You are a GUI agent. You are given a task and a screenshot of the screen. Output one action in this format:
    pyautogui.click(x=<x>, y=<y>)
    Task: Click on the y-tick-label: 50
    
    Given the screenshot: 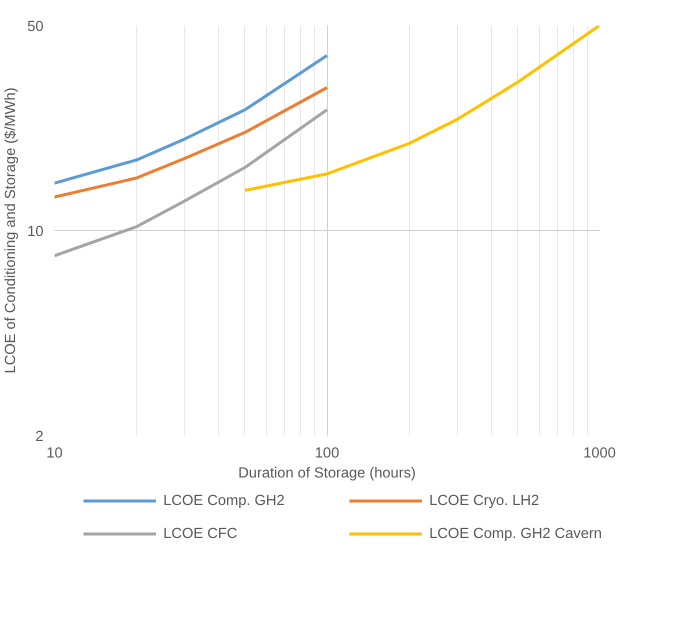 What is the action you would take?
    pyautogui.click(x=35, y=27)
    